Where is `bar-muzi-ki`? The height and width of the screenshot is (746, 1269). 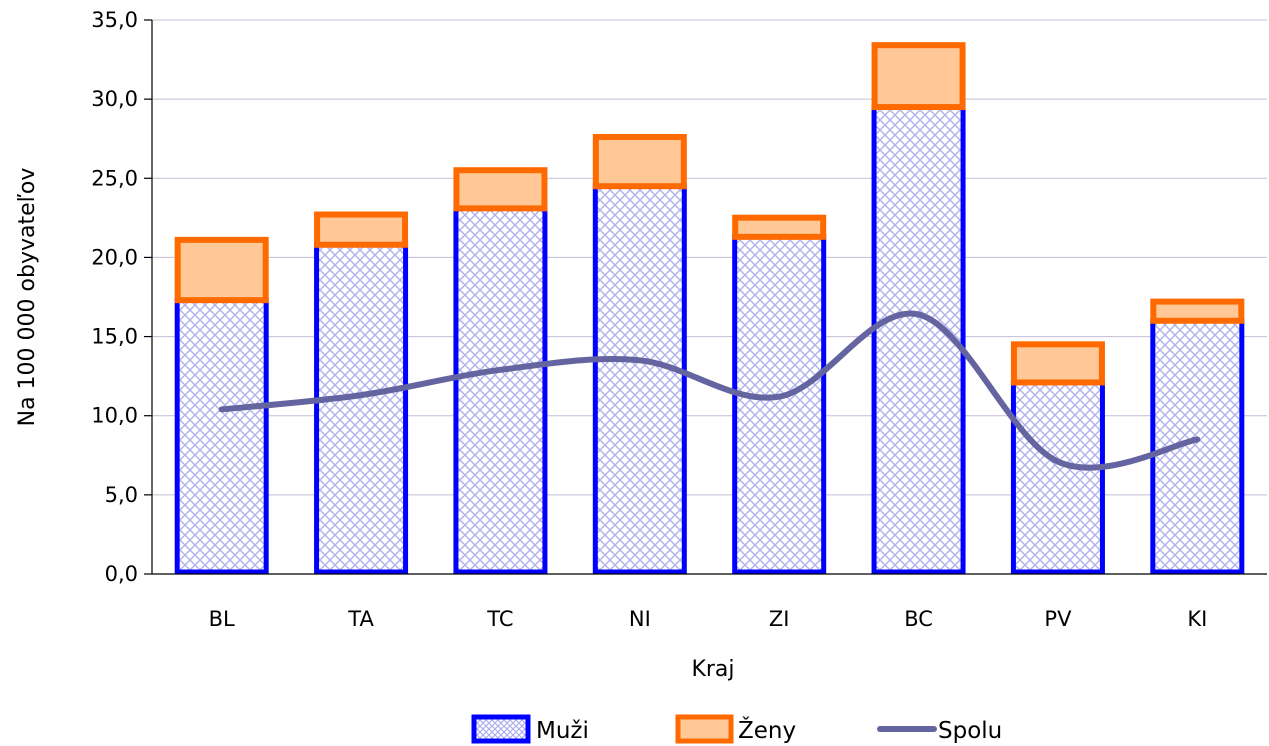 bar-muzi-ki is located at coordinates (1197, 446).